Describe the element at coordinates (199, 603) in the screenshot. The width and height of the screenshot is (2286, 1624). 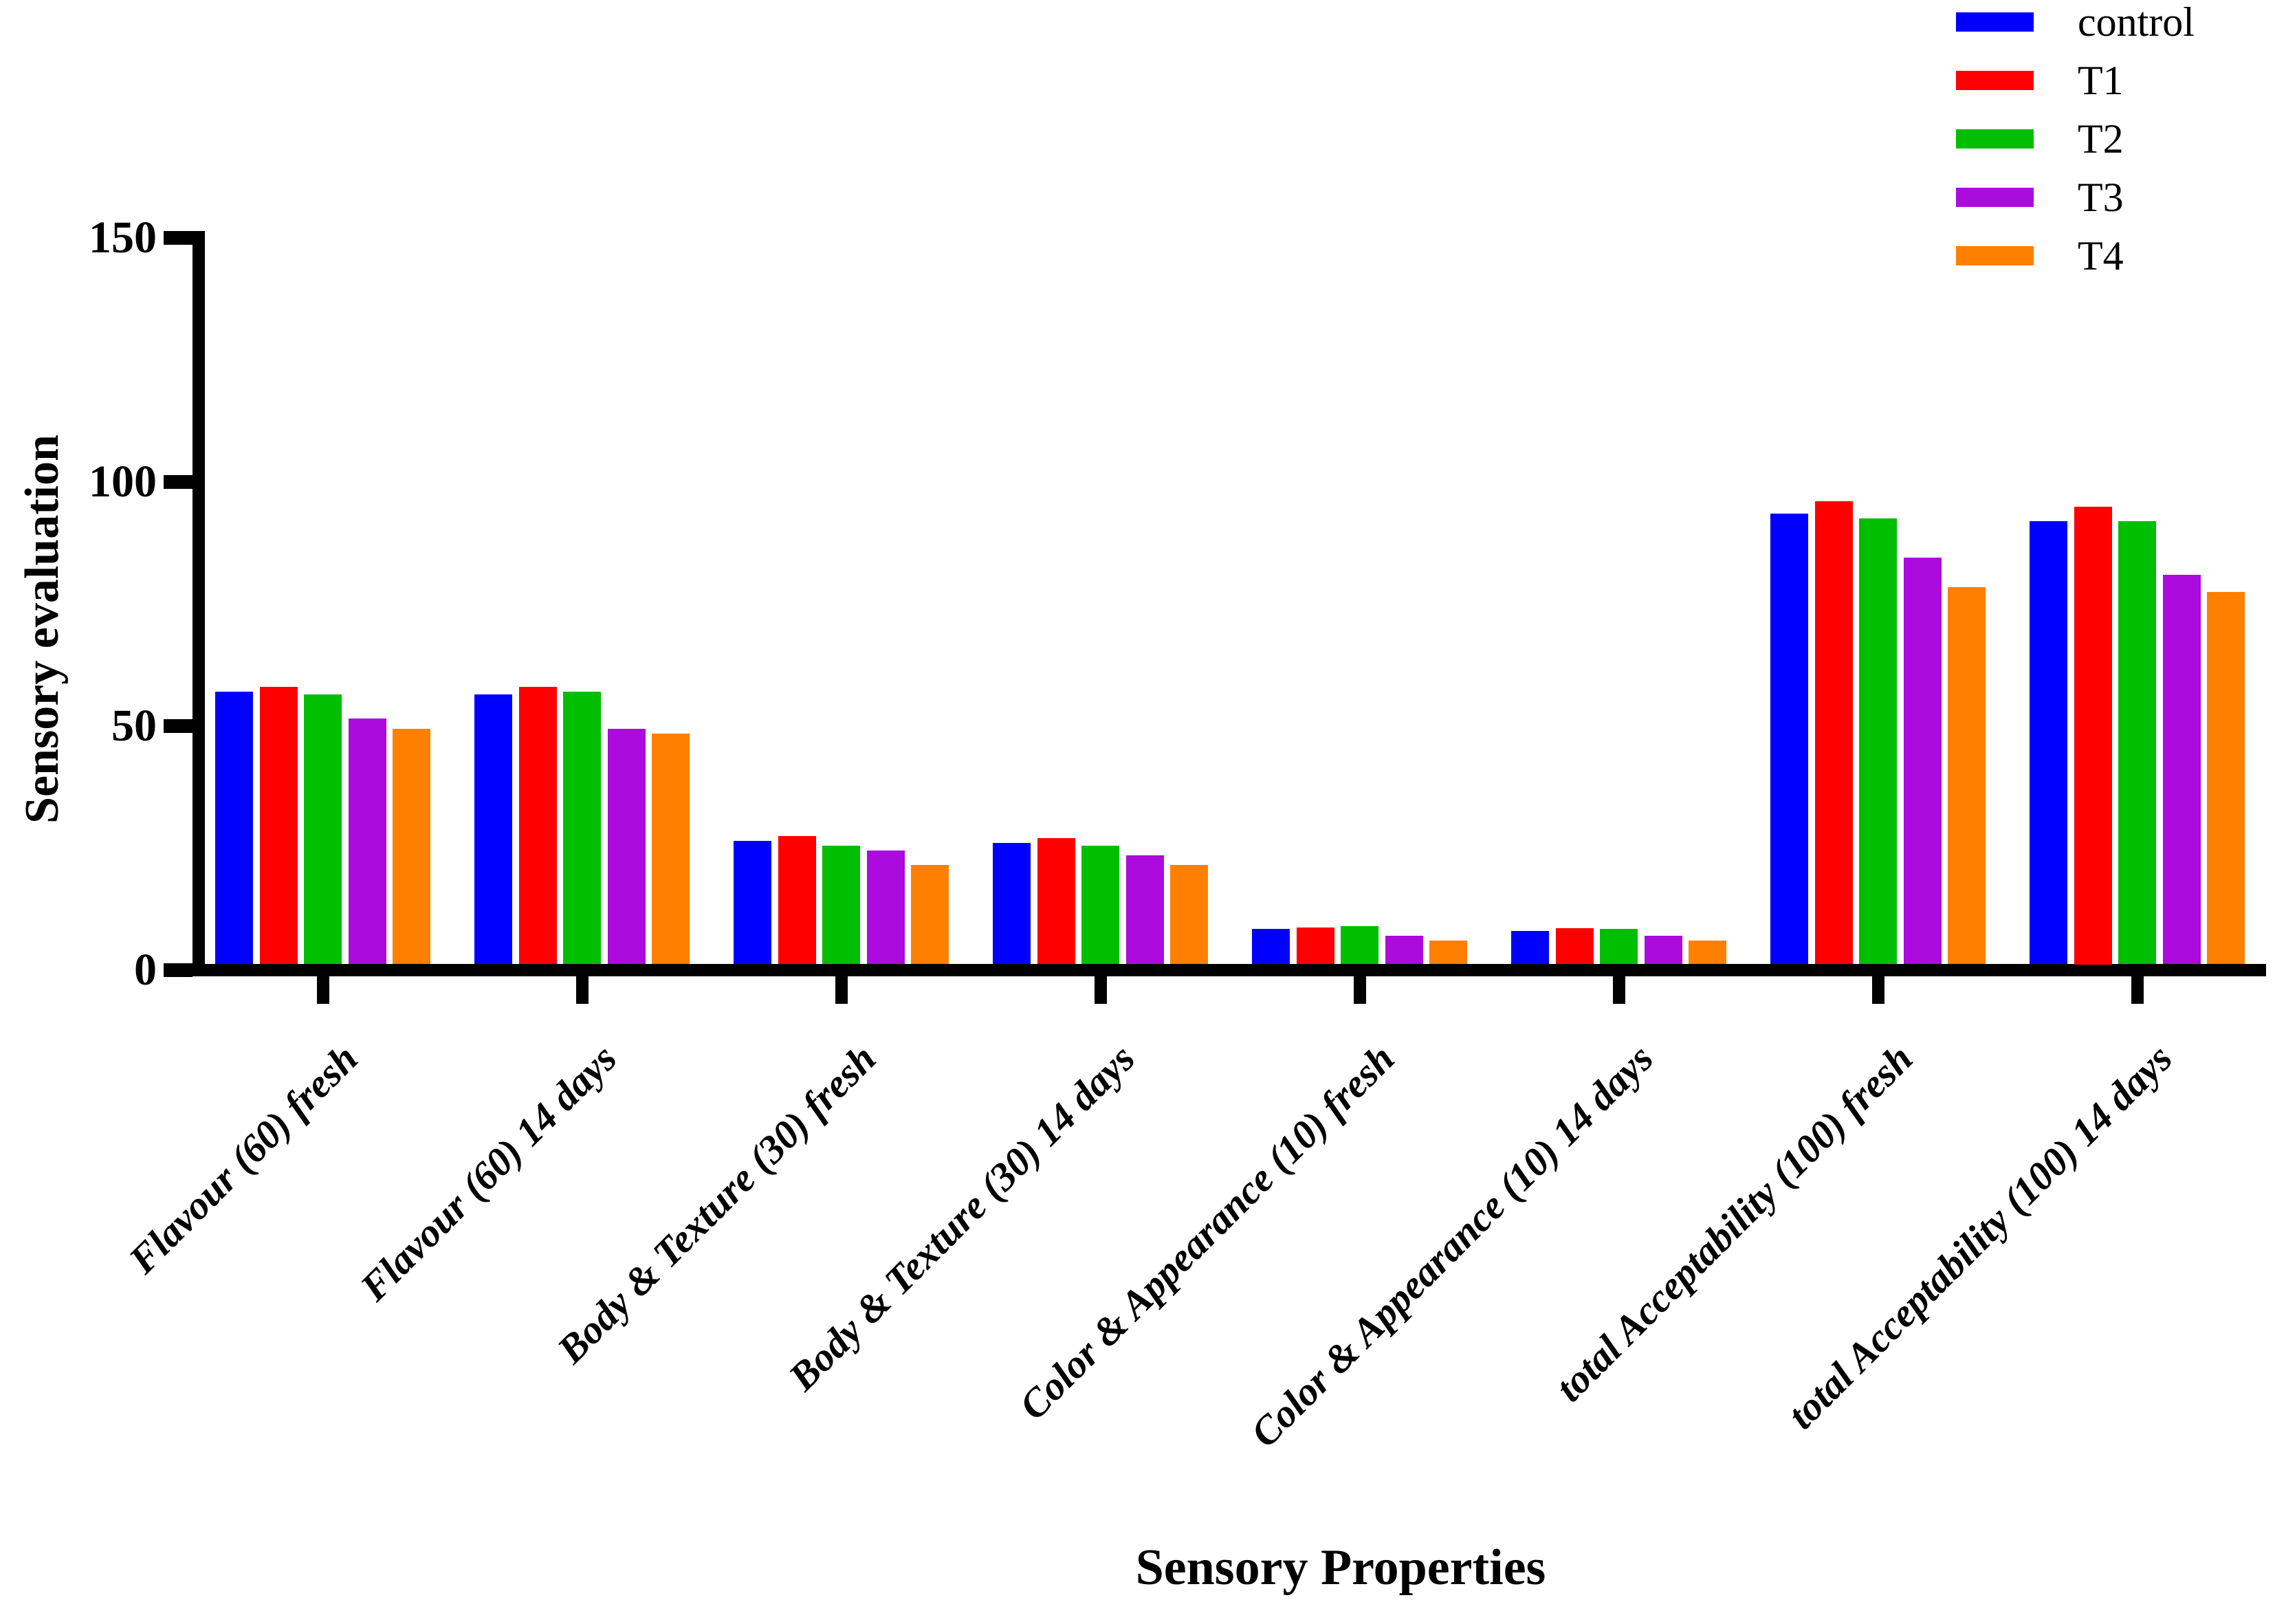
I see `y-axis-line` at that location.